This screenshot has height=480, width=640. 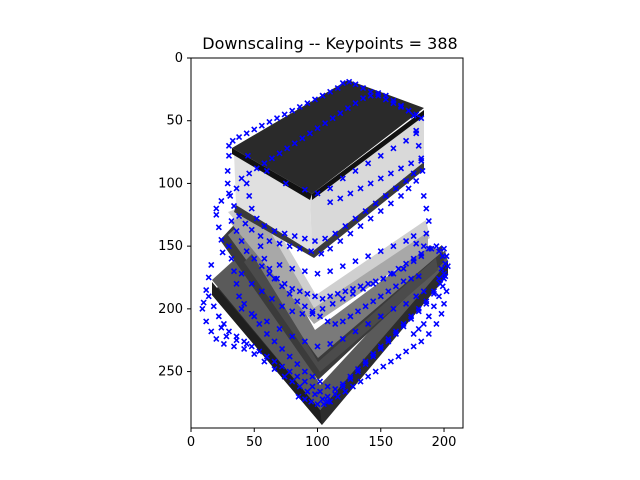 What do you see at coordinates (329, 43) in the screenshot?
I see `chart-title: Downscaling -- Keypoints = 388` at bounding box center [329, 43].